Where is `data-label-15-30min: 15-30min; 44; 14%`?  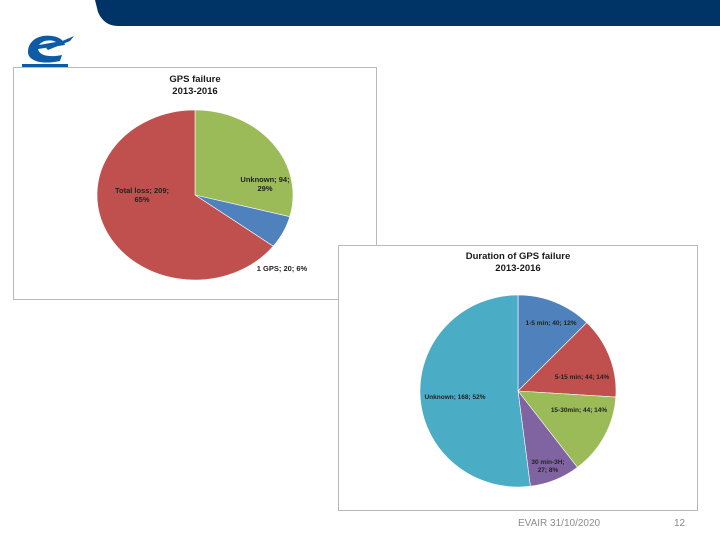
data-label-15-30min: 15-30min; 44; 14% is located at coordinates (579, 410).